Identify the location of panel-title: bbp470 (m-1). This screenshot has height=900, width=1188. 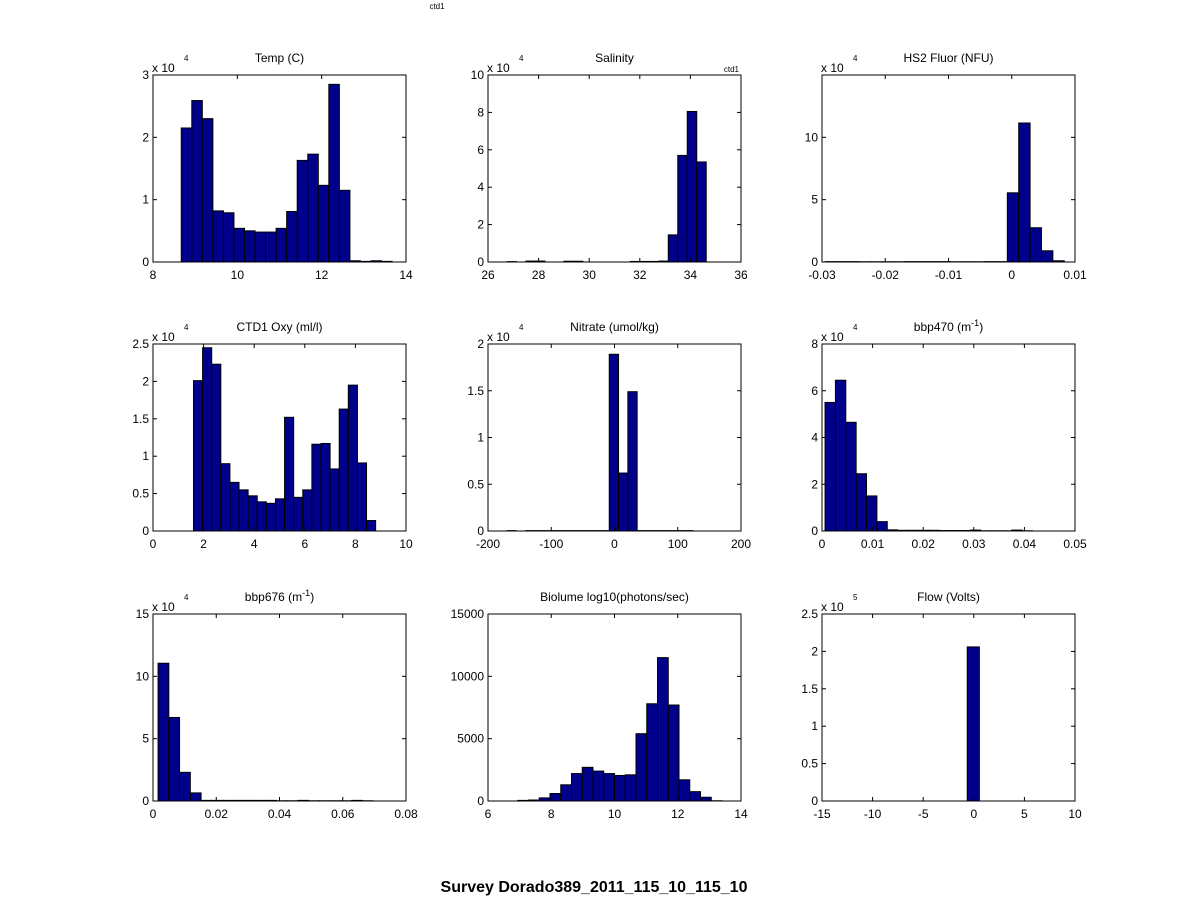
(948, 326).